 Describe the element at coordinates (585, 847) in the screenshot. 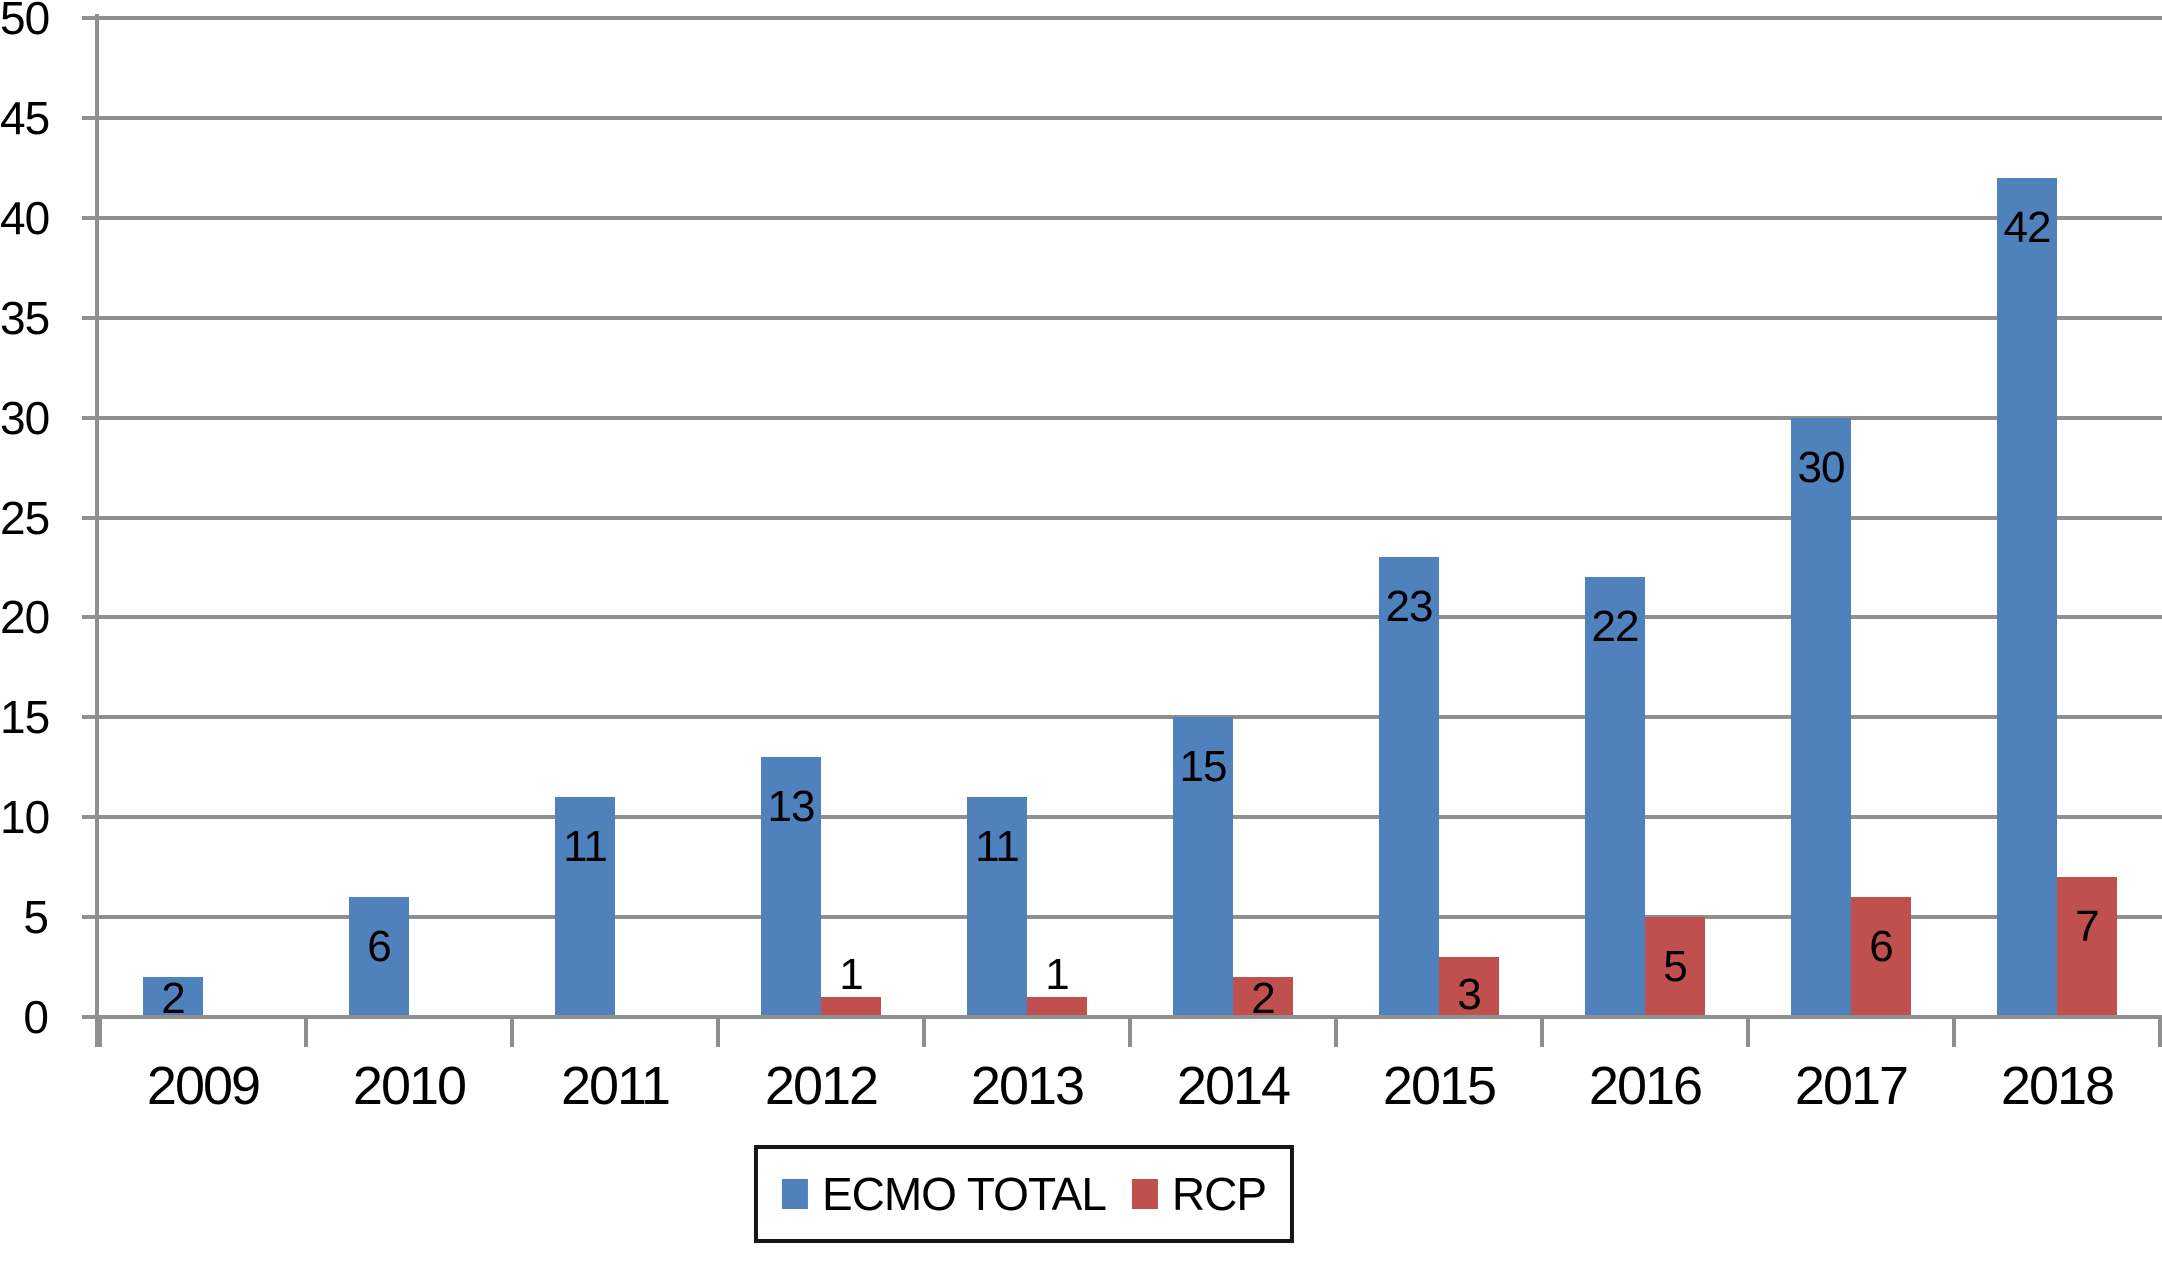

I see `data-label-ecmo-total-2011: 11` at that location.